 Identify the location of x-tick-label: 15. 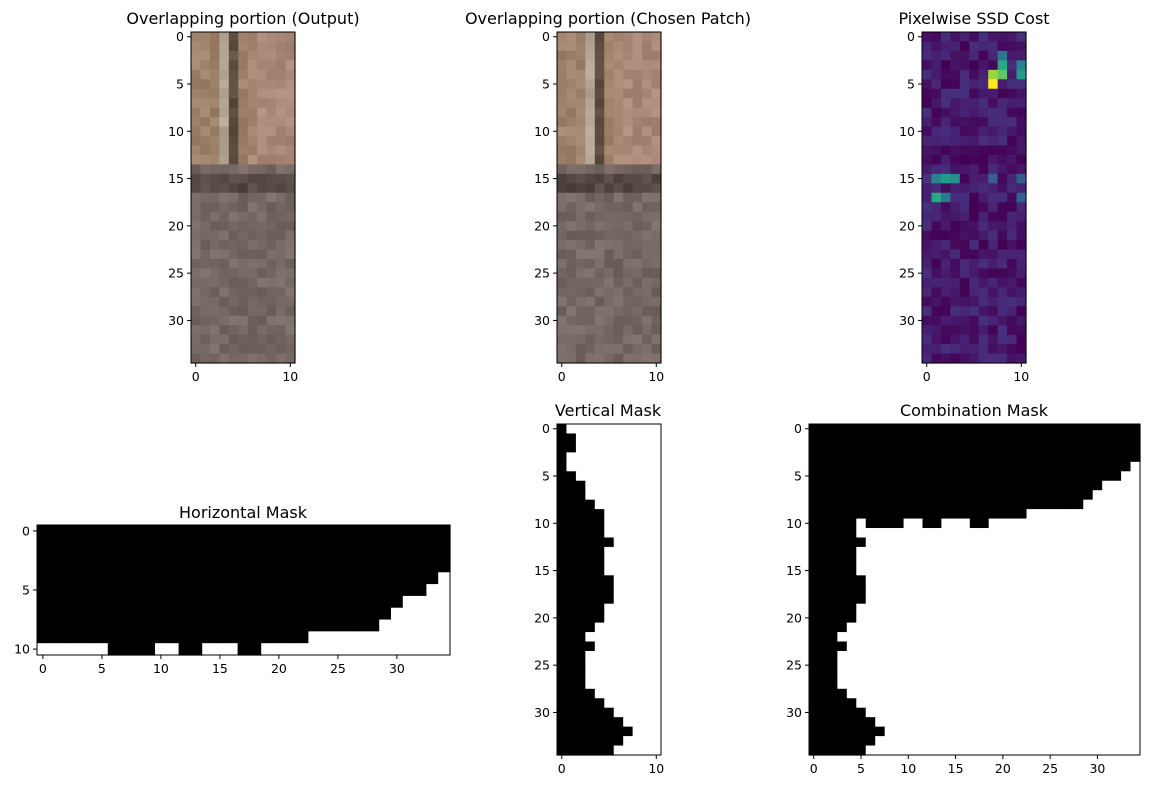
(956, 768).